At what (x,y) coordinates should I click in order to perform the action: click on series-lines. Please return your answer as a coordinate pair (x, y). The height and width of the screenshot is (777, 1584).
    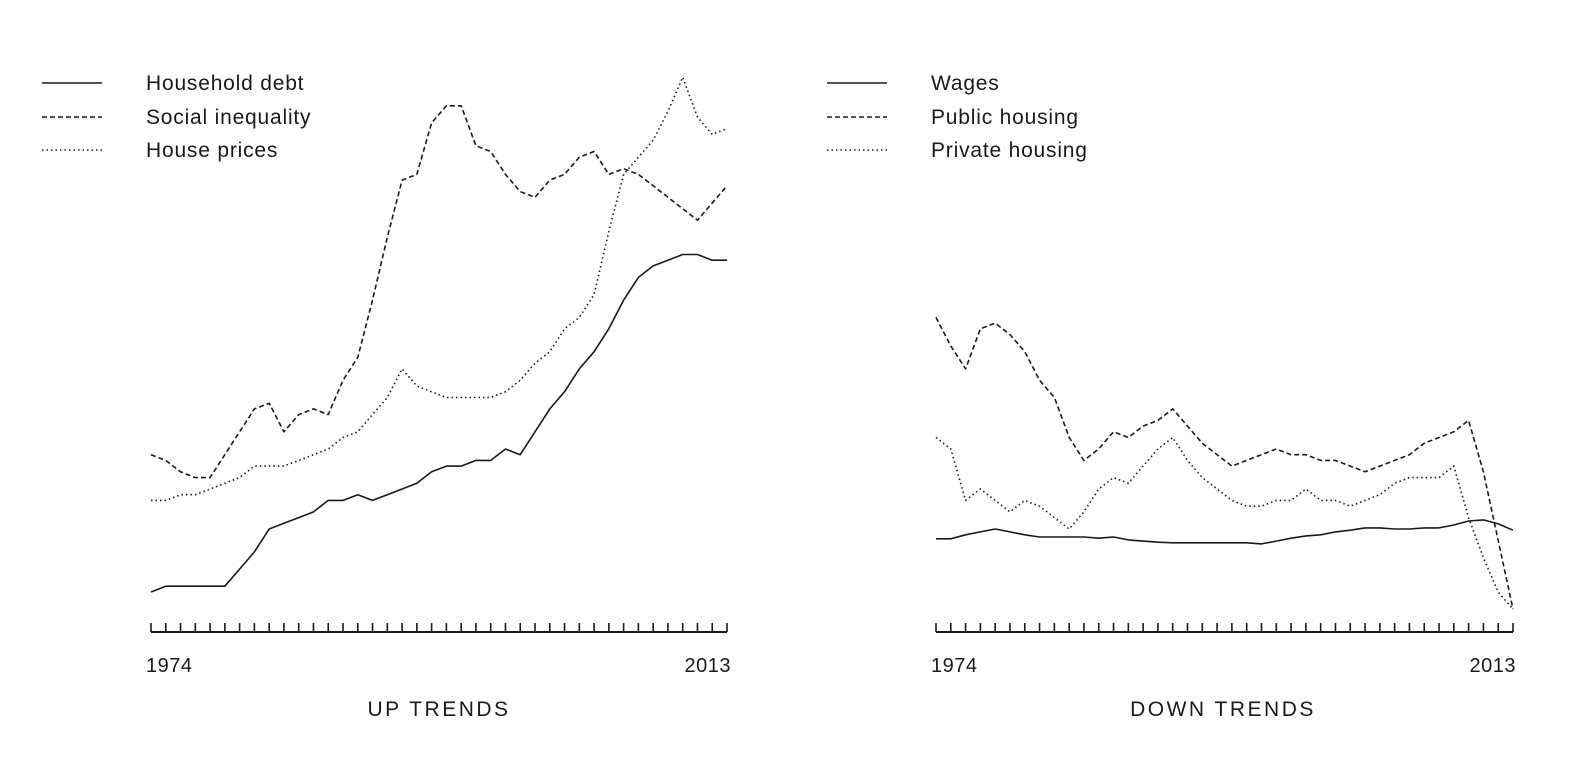
    Looking at the image, I should click on (1224, 463).